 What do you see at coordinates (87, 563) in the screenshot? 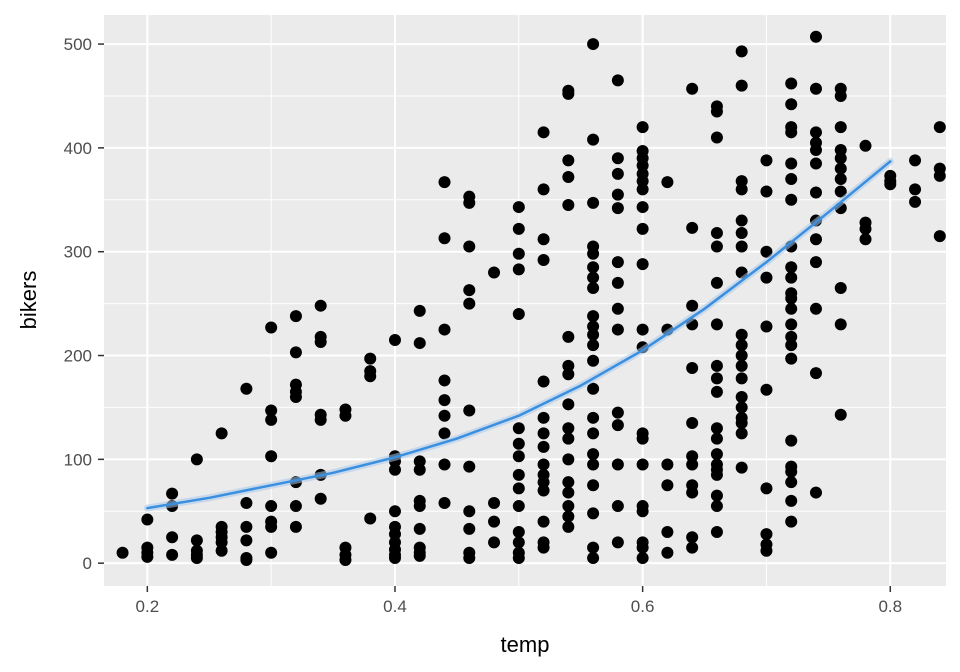
I see `y-tick-label: 0` at bounding box center [87, 563].